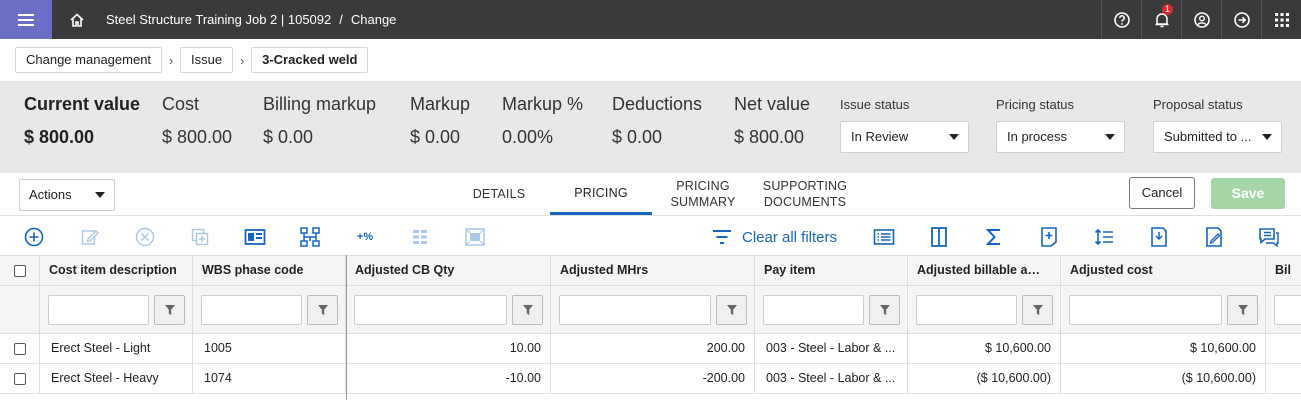 The width and height of the screenshot is (1301, 400). Describe the element at coordinates (939, 237) in the screenshot. I see `columns-button` at that location.